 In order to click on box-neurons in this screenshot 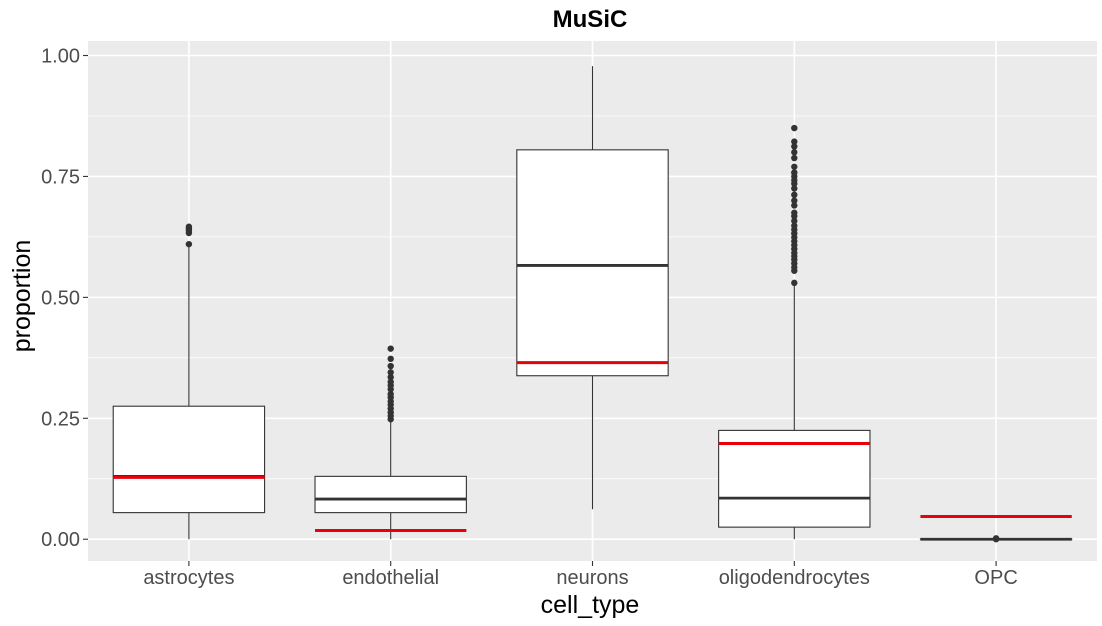, I will do `click(592, 288)`.